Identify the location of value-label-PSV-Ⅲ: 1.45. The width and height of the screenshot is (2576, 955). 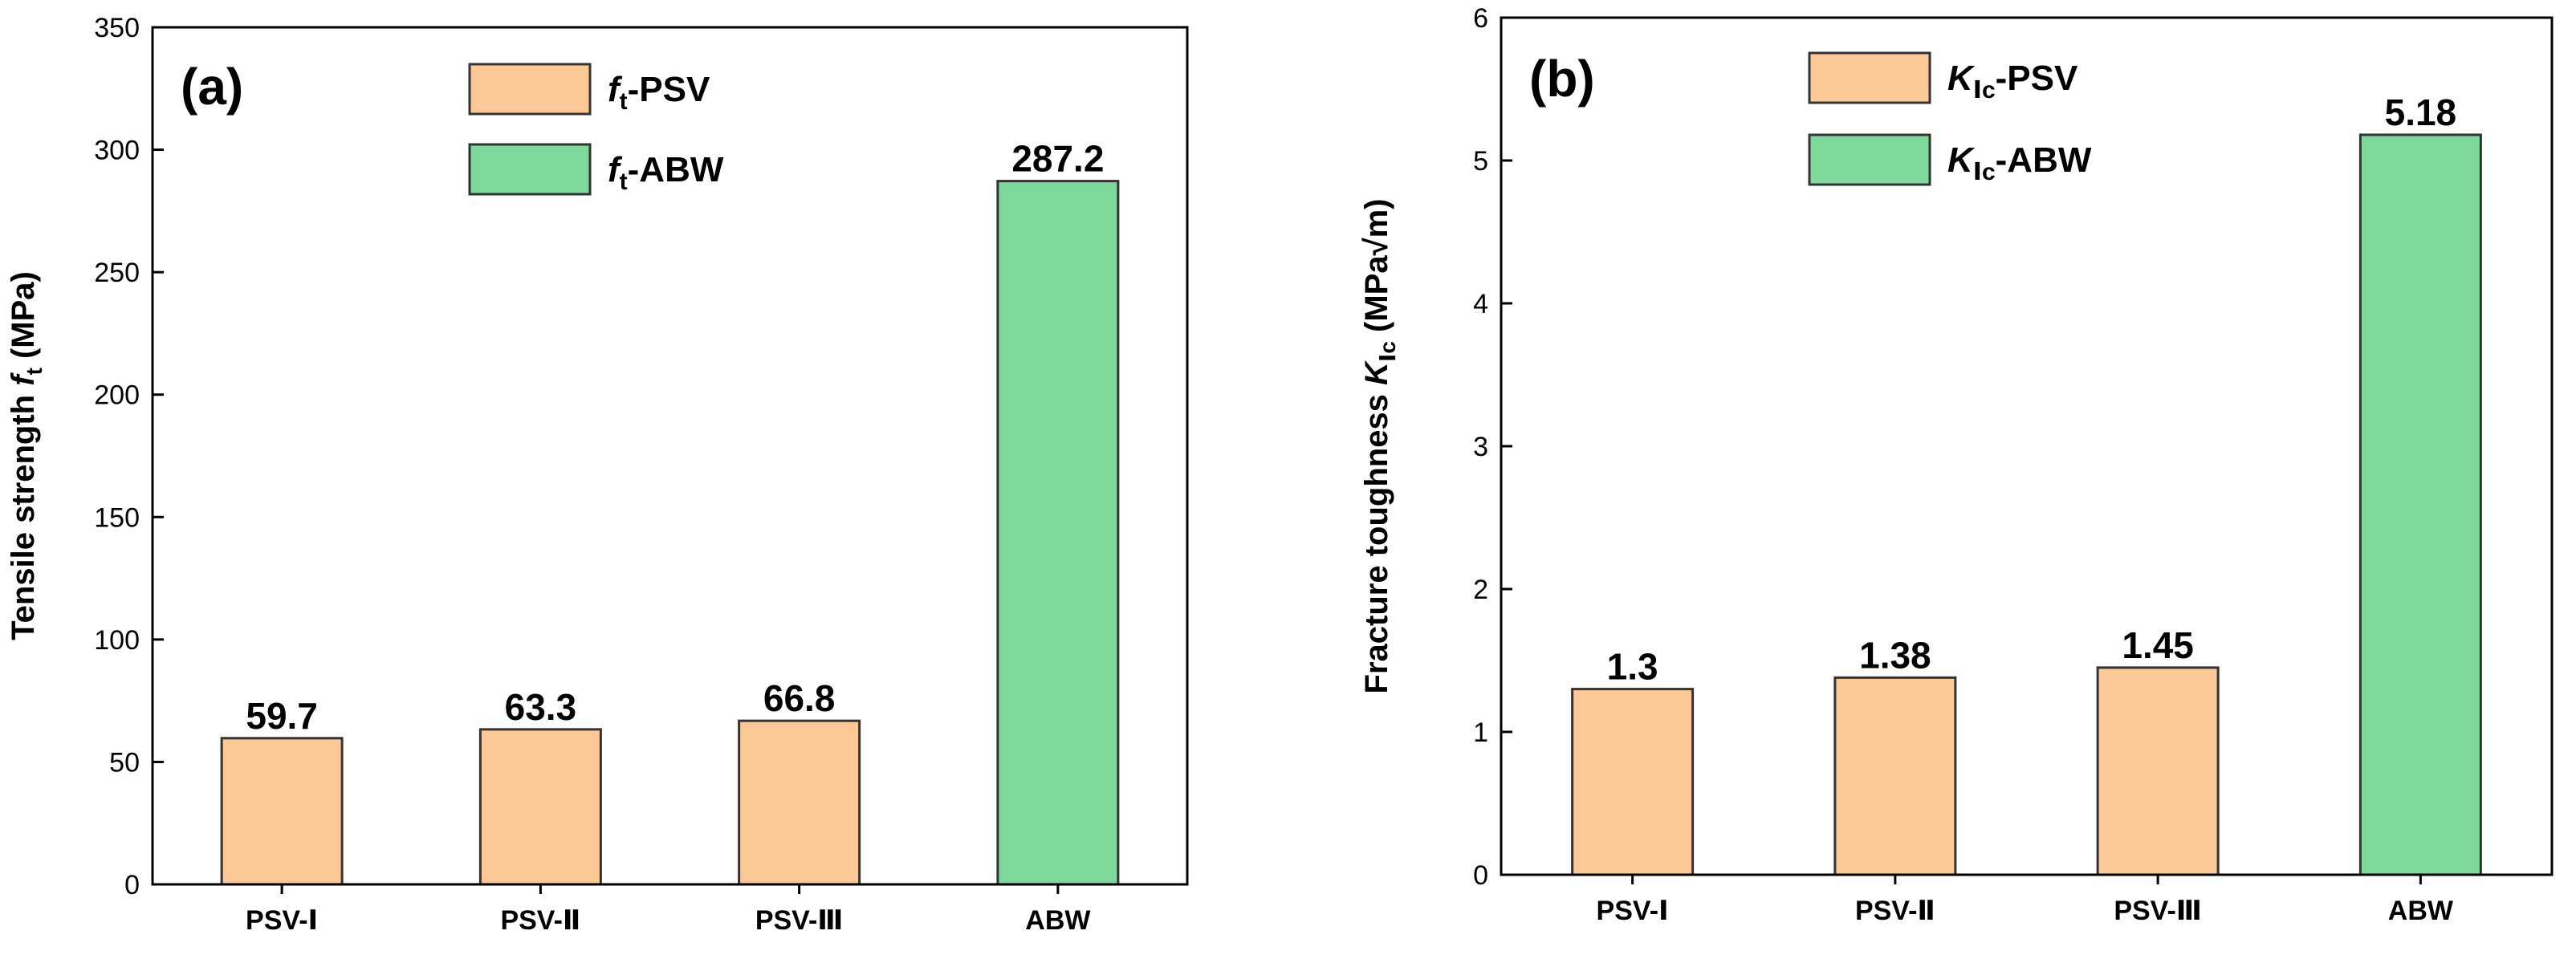
(2158, 645).